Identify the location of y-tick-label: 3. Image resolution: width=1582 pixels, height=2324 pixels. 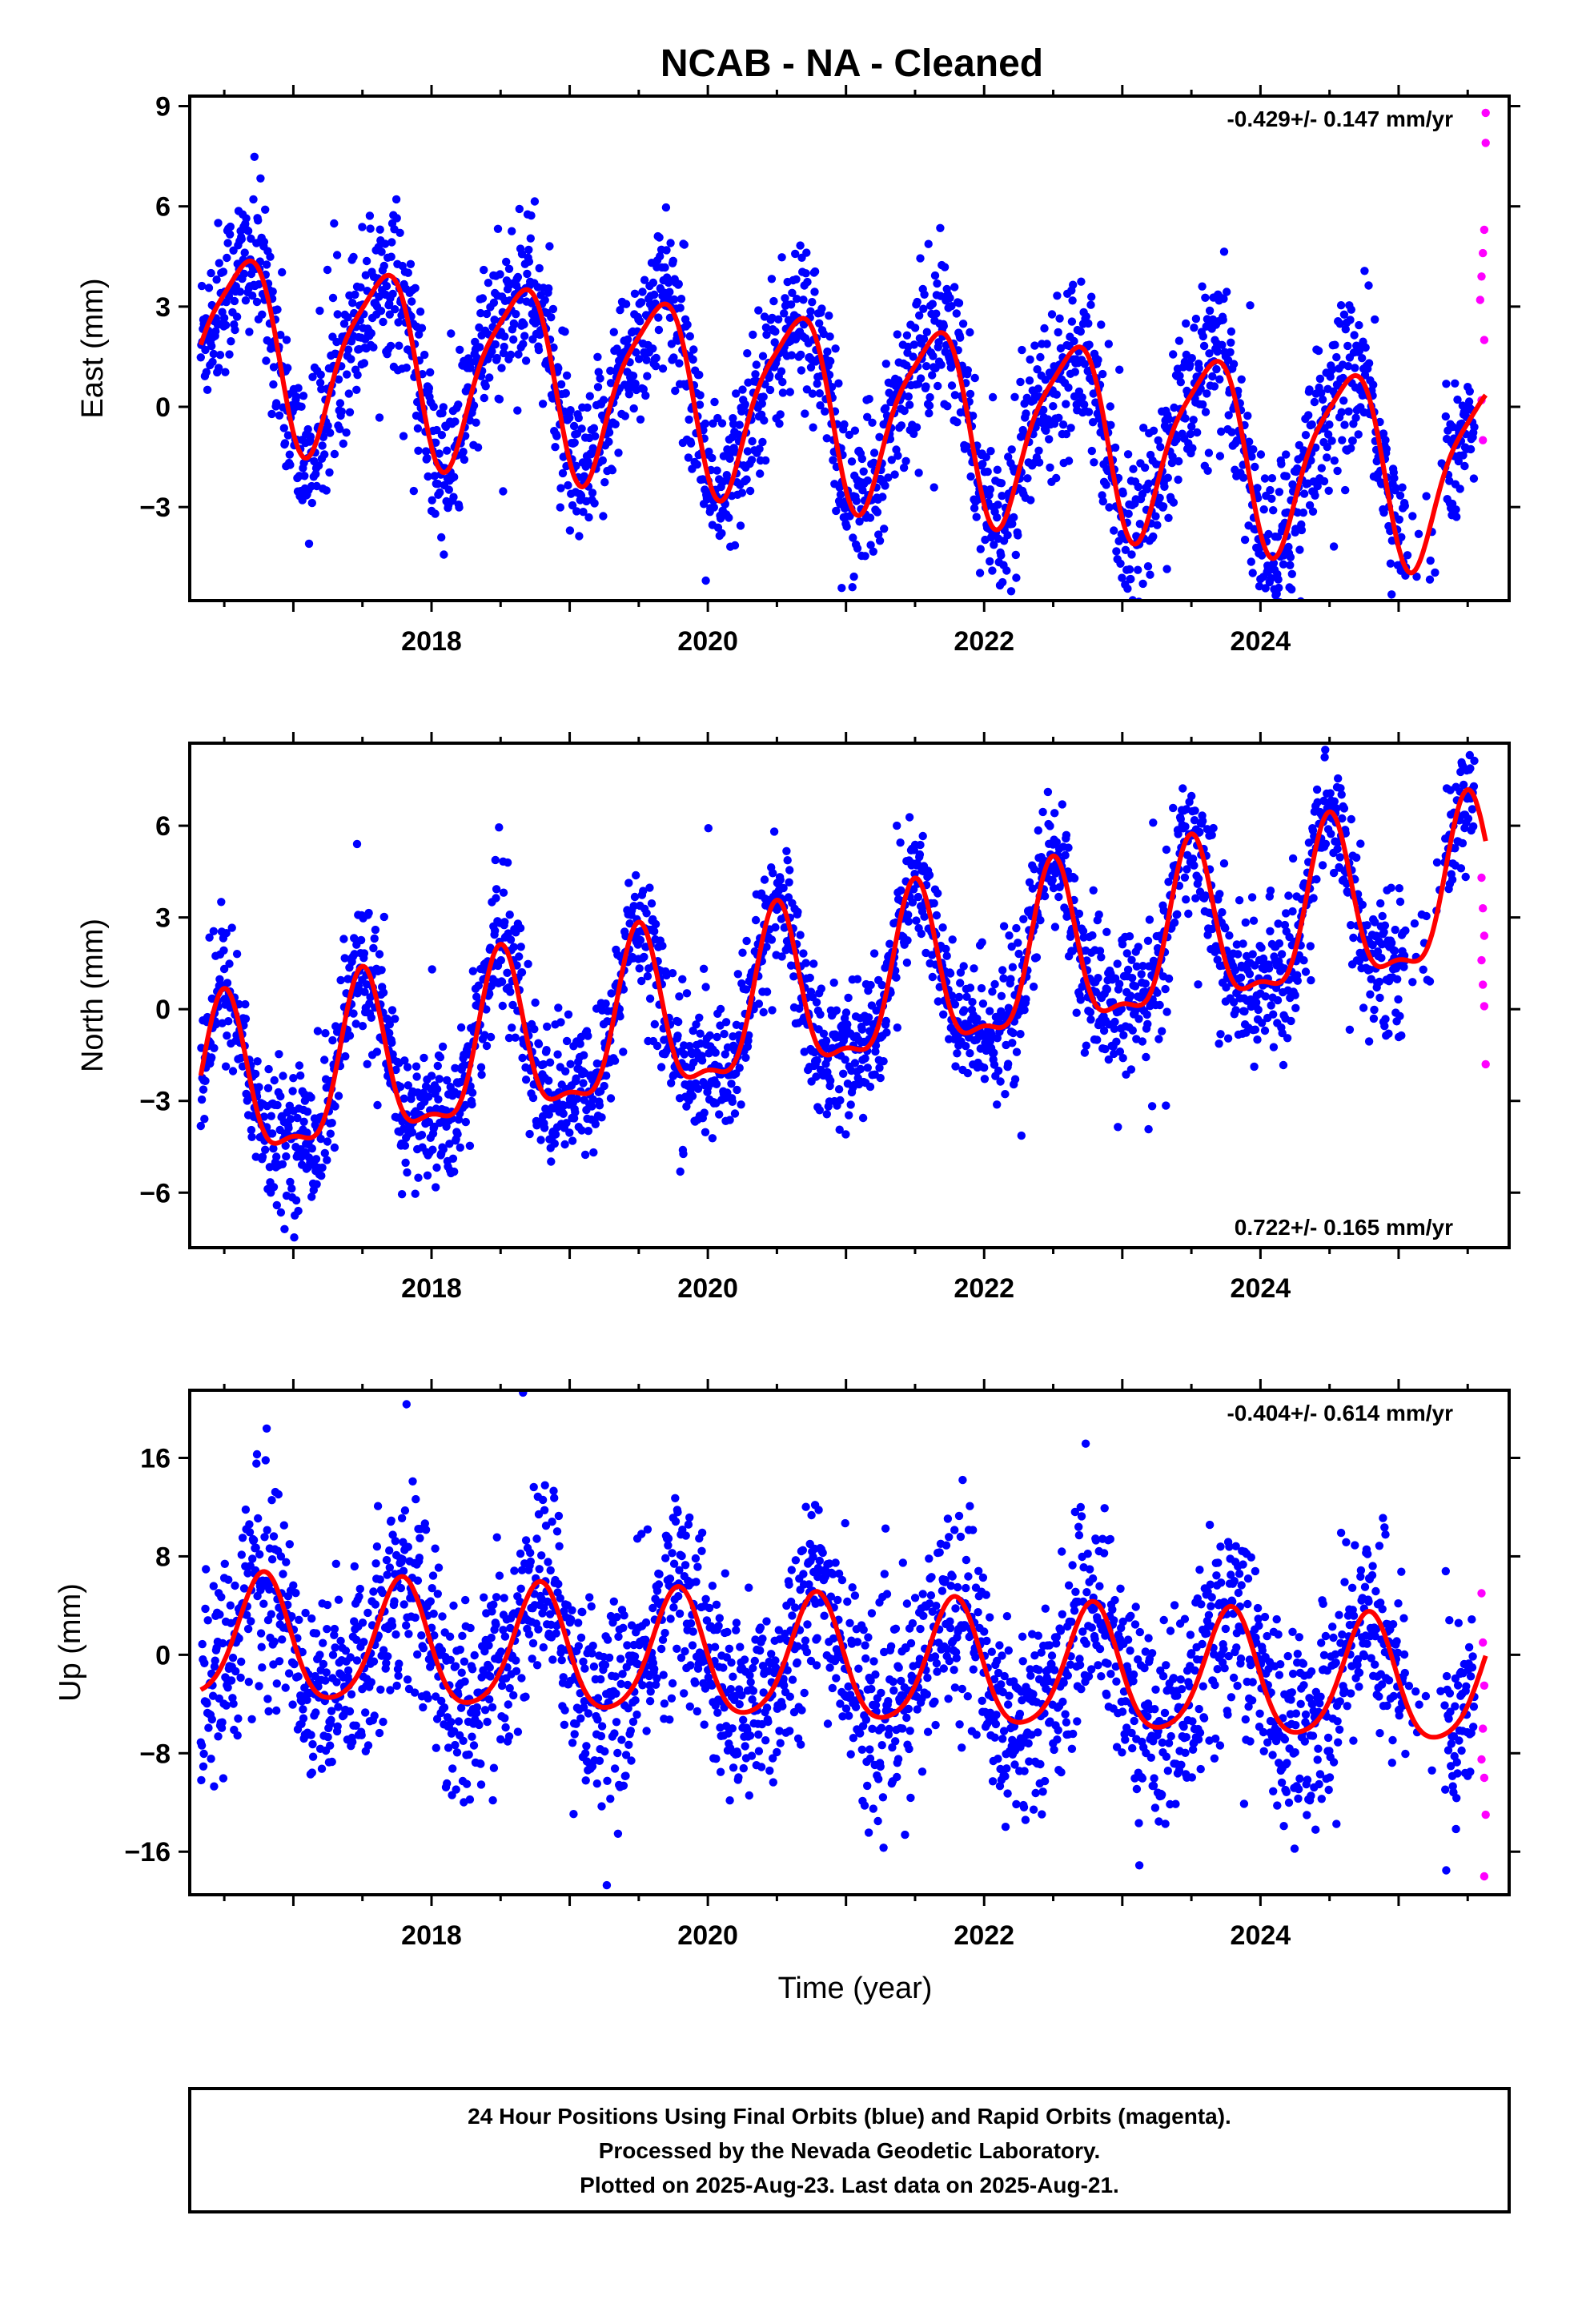
(163, 307).